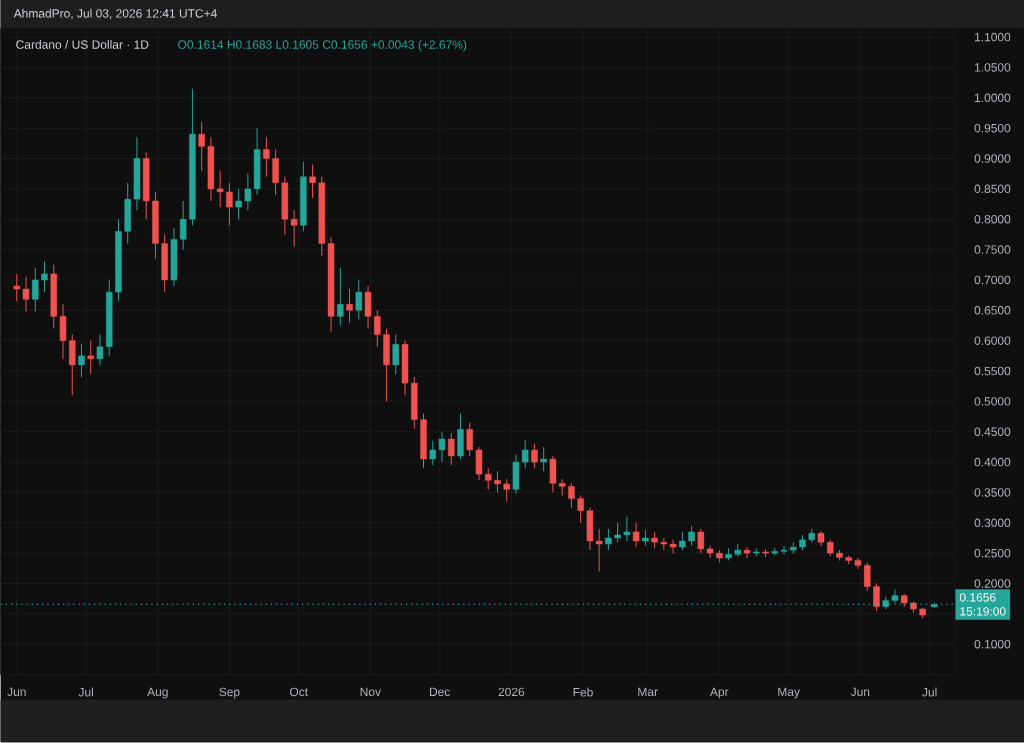 The height and width of the screenshot is (743, 1024). Describe the element at coordinates (992, 341) in the screenshot. I see `y-tick-label: 0.6000` at that location.